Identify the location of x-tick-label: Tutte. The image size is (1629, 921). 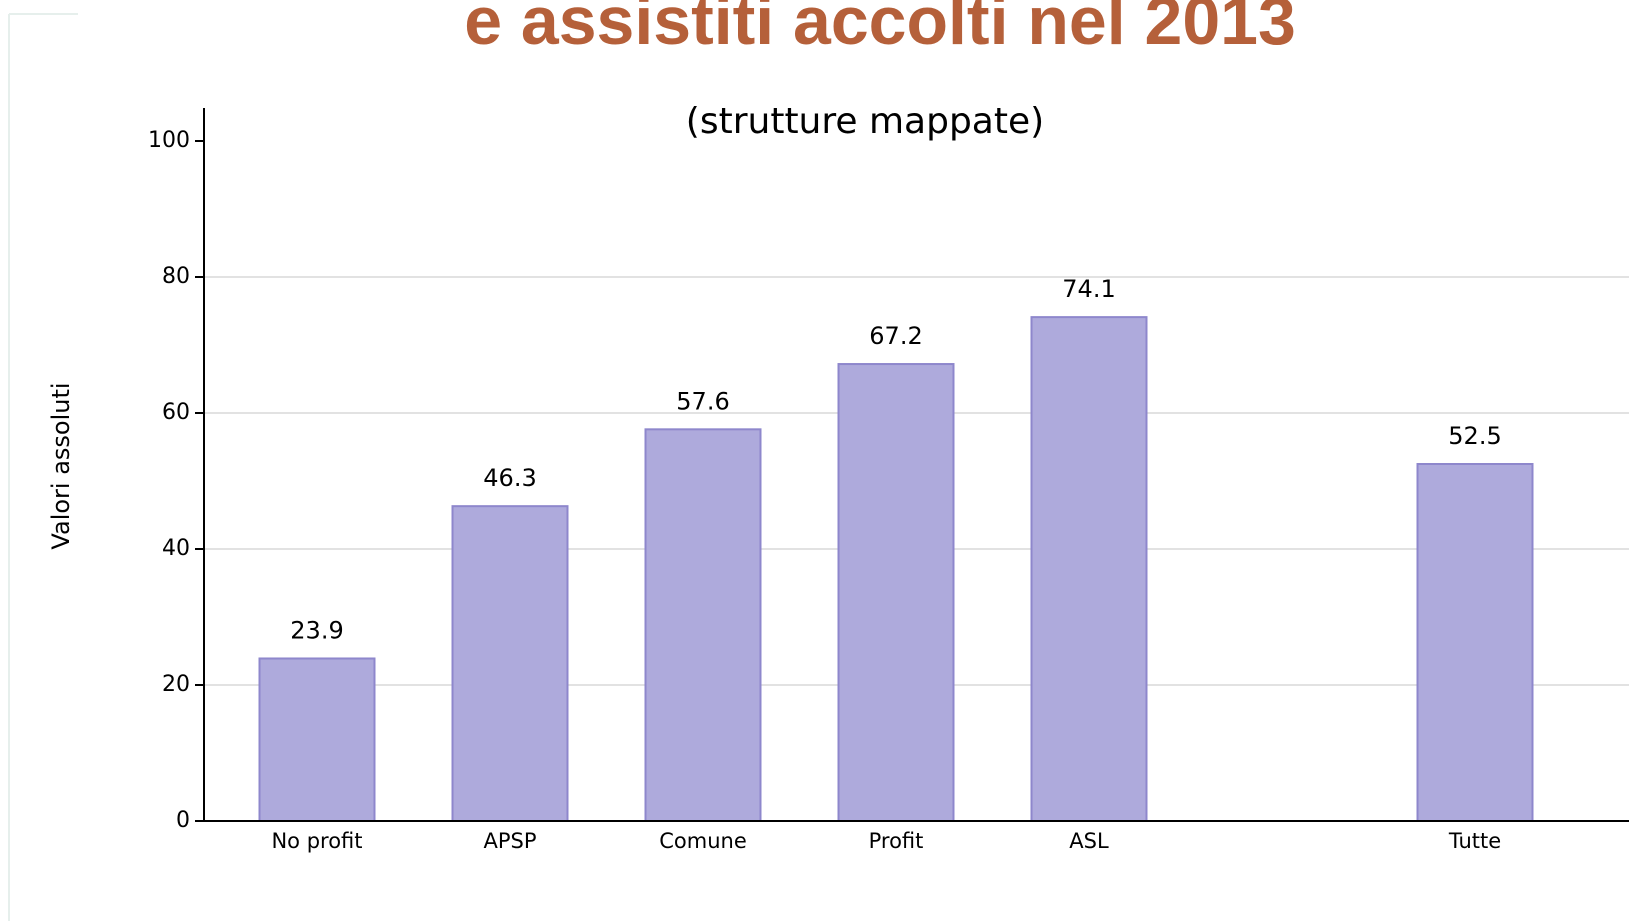
(1474, 841).